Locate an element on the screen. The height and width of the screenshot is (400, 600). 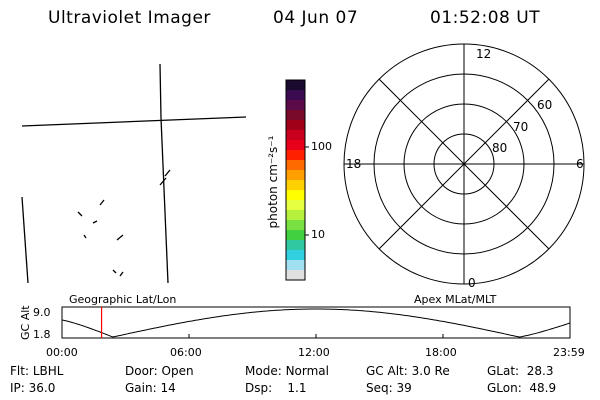
polar-mlt-label-18: 18 is located at coordinates (354, 164).